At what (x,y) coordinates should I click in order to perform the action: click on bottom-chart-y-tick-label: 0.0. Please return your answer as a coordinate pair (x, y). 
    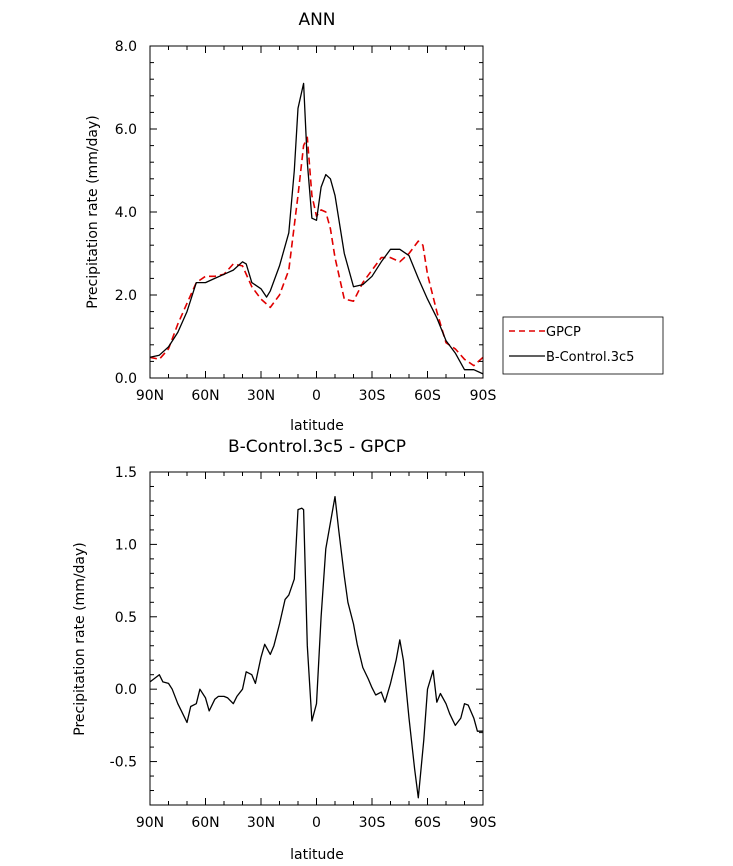
    Looking at the image, I should click on (126, 690).